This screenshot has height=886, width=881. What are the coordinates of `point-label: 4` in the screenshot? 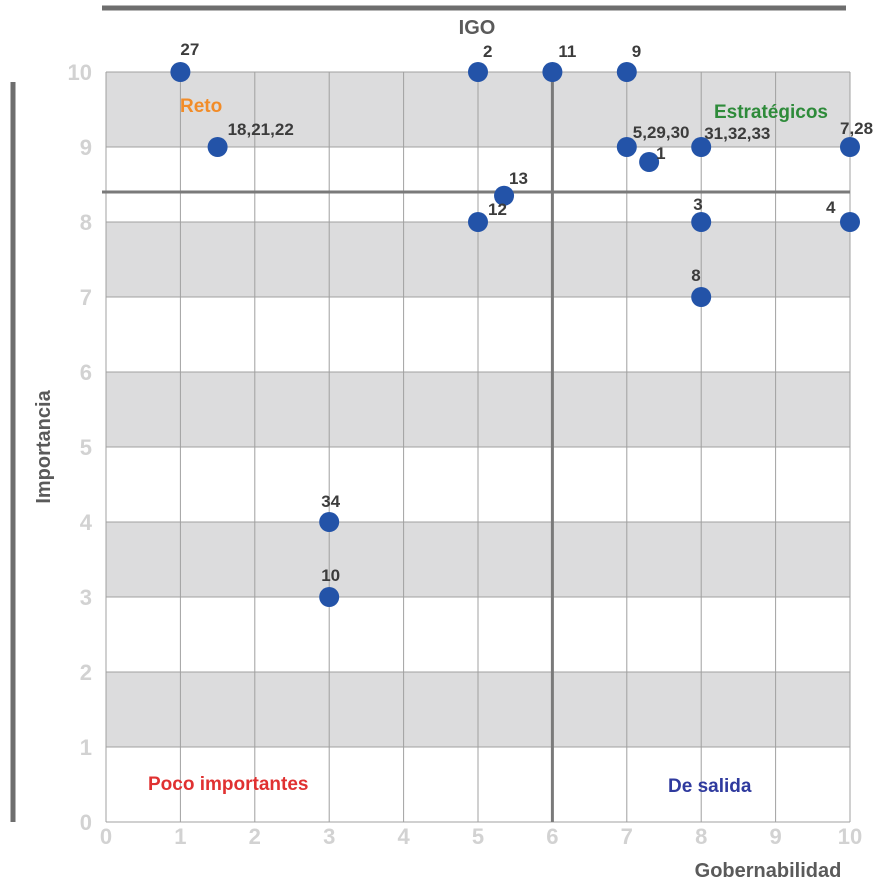 It's located at (831, 207).